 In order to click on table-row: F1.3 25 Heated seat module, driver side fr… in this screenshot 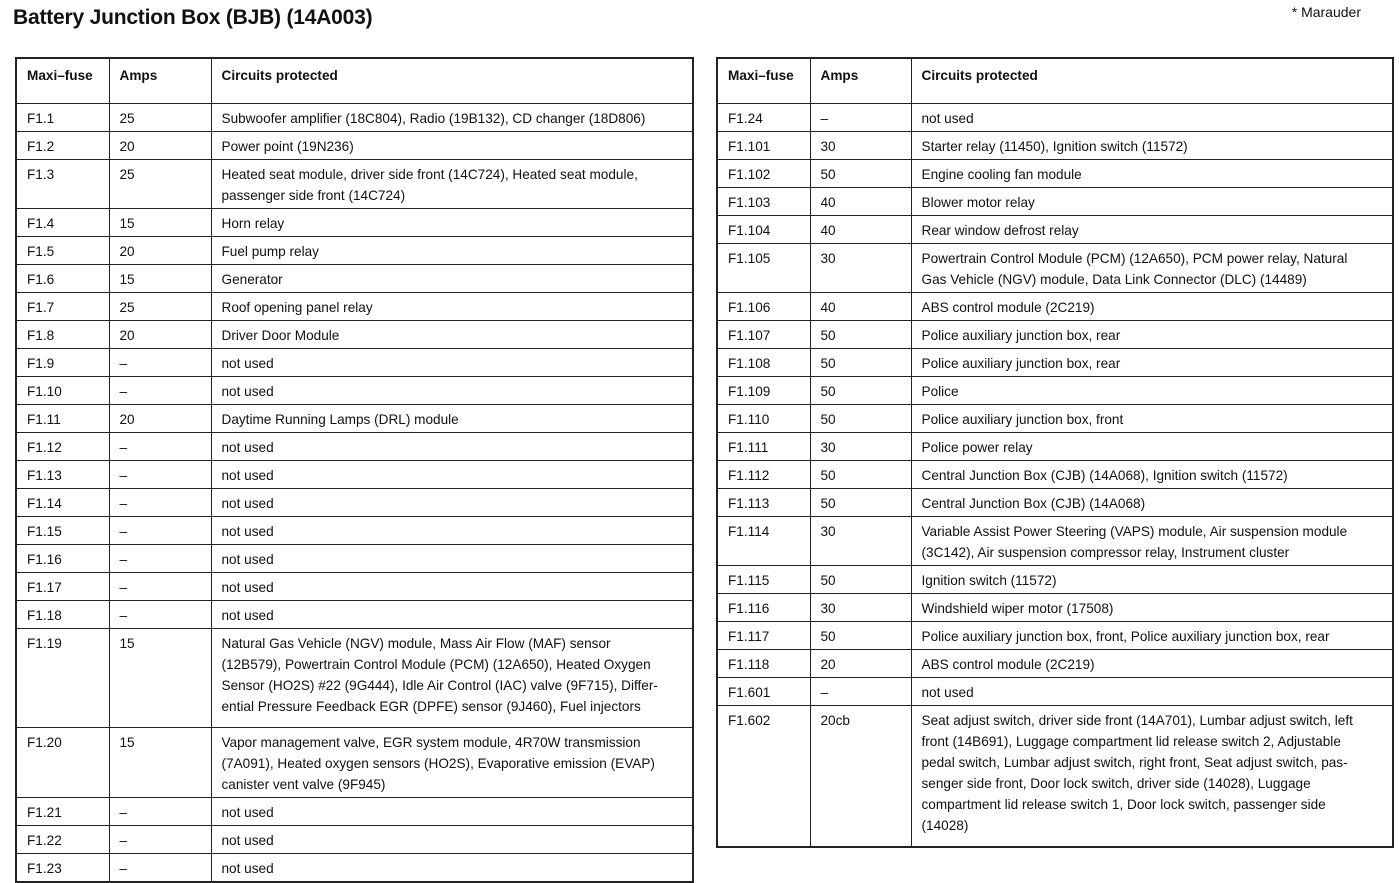, I will do `click(354, 184)`.